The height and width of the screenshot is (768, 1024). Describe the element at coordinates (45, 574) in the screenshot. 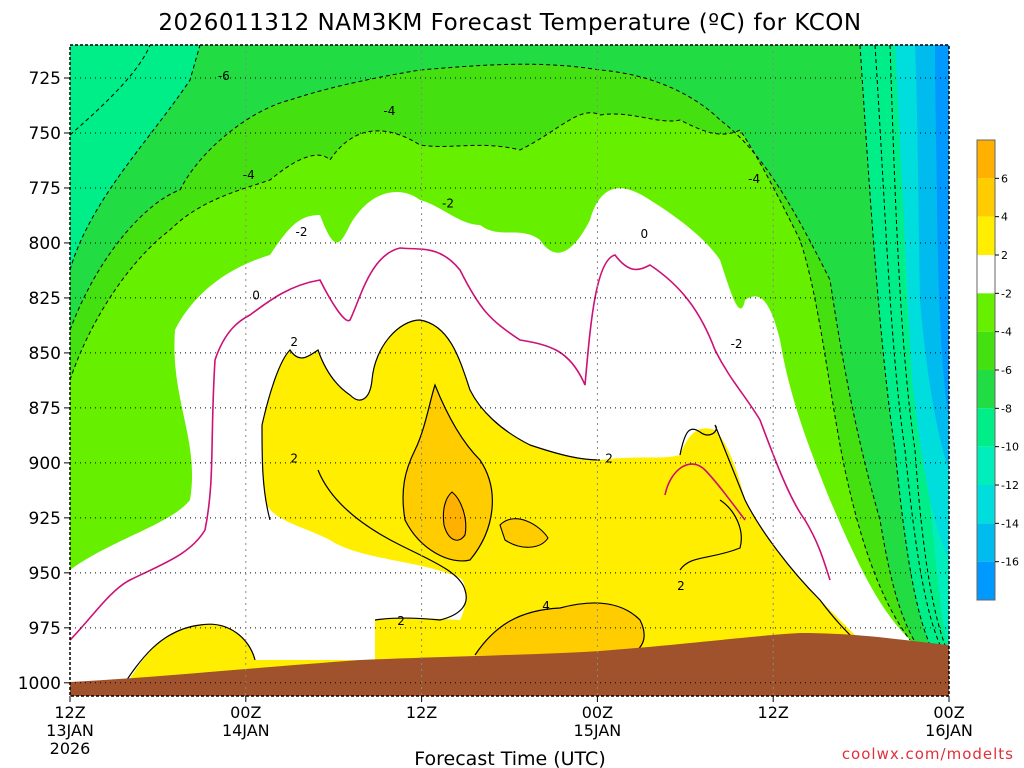

I see `y-tick-label: 950` at that location.